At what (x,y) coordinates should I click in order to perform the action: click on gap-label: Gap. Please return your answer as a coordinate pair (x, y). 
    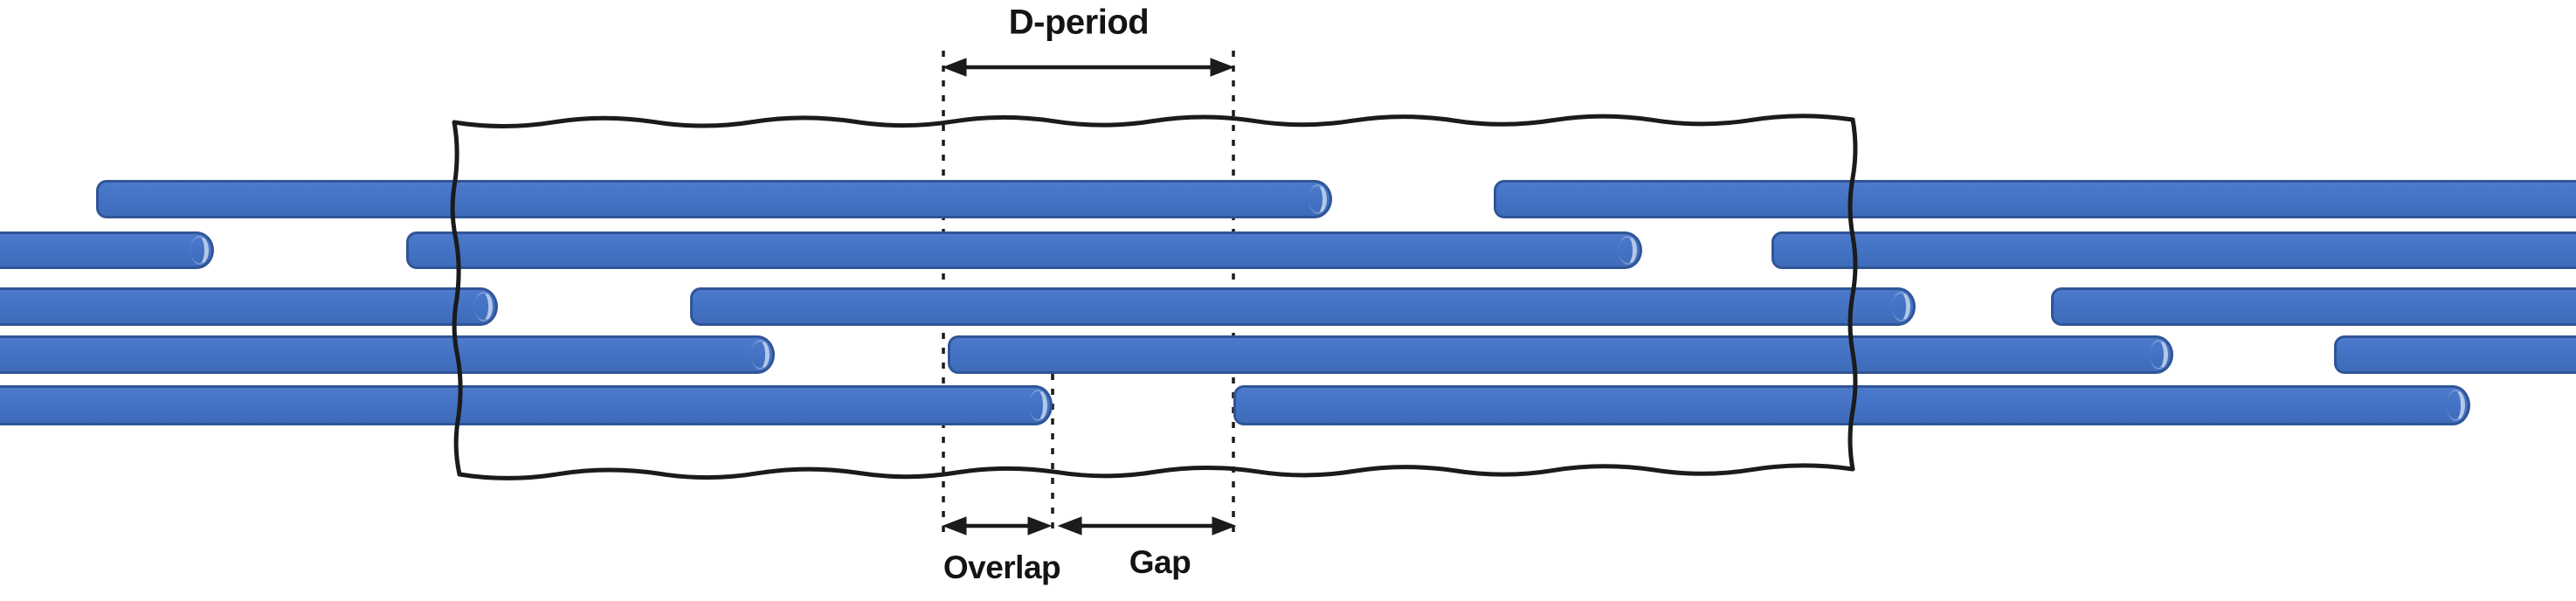
    Looking at the image, I should click on (1160, 562).